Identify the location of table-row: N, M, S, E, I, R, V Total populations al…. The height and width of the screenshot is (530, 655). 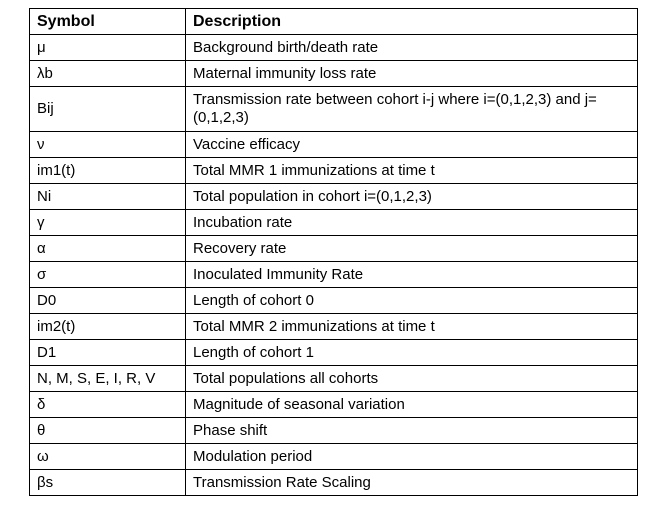
(333, 378).